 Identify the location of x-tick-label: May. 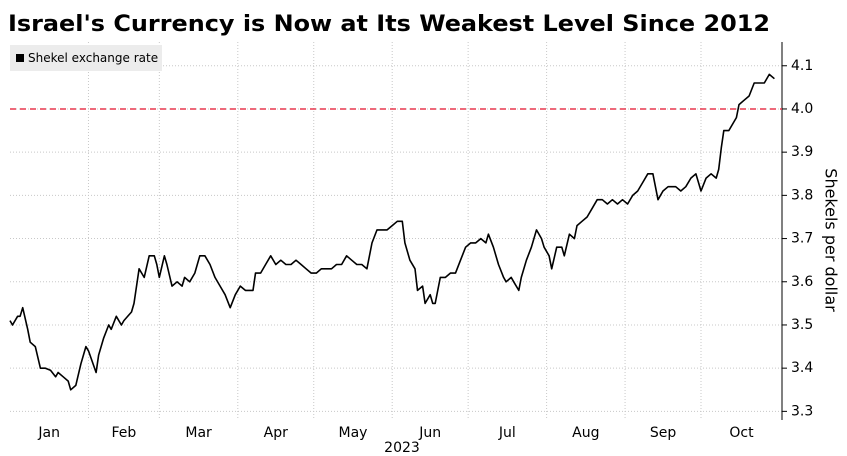
(352, 433).